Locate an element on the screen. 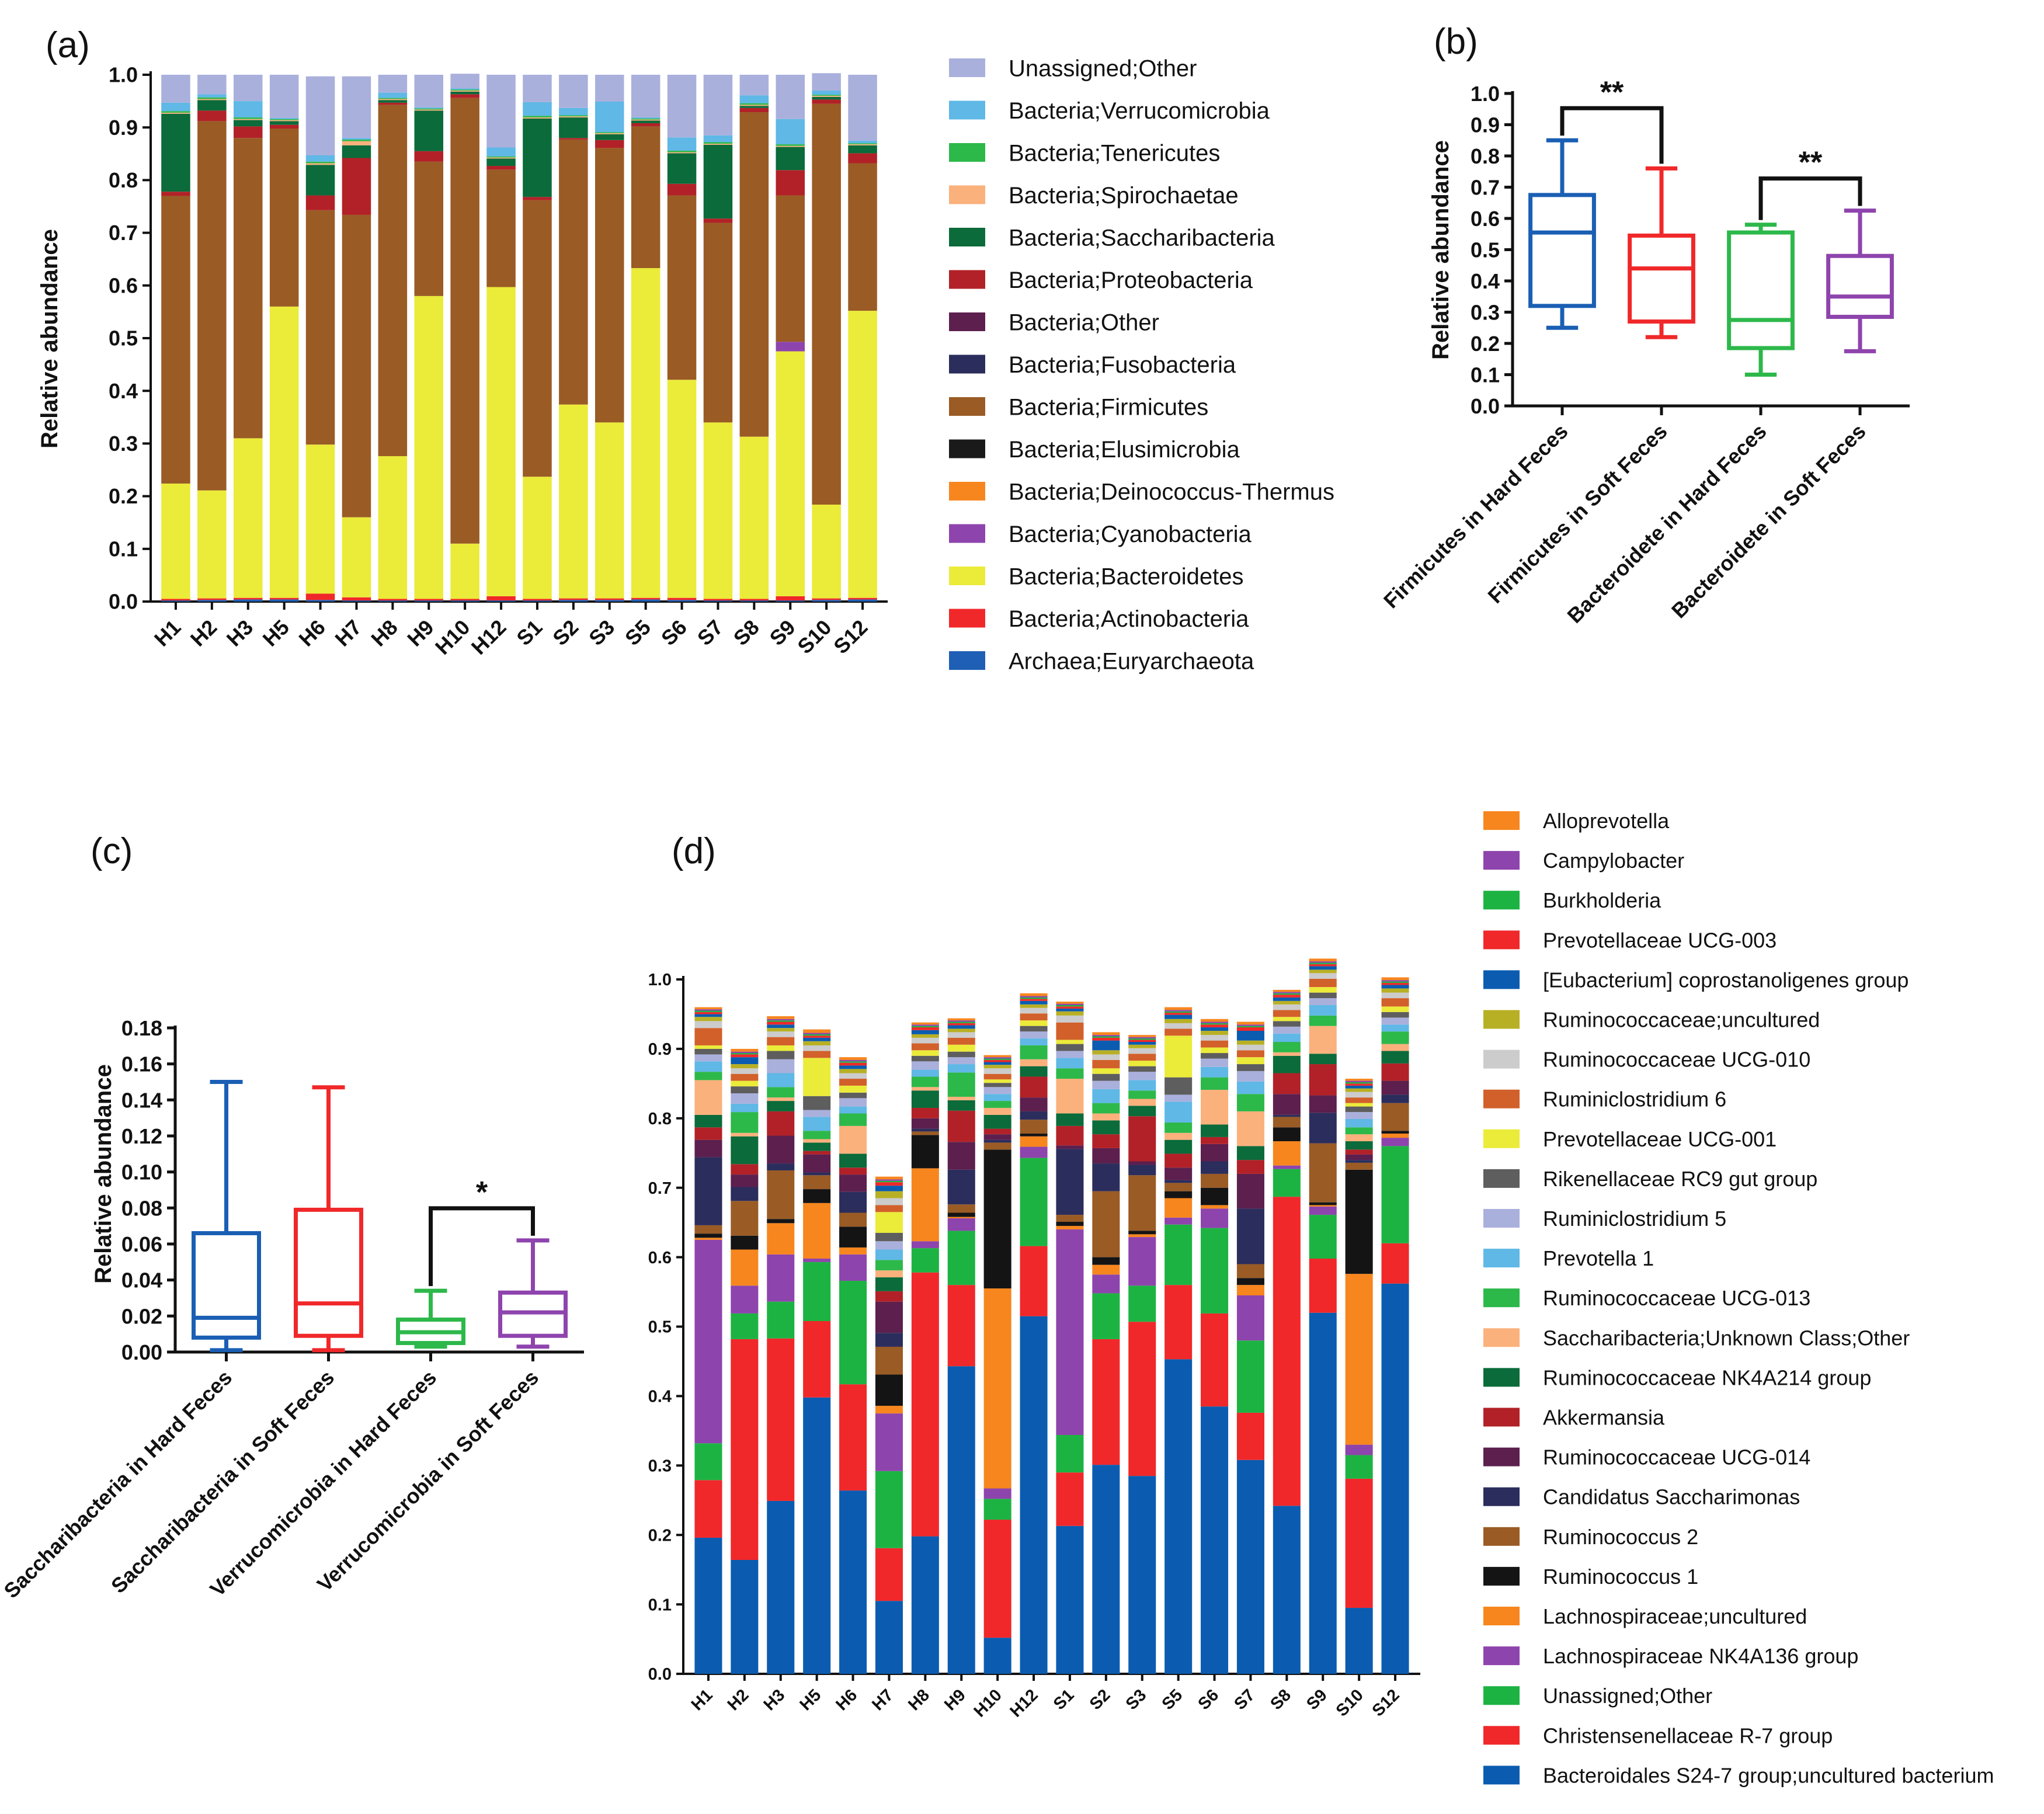 The height and width of the screenshot is (1814, 2044). d-x-tick-label: S8 is located at coordinates (1281, 1700).